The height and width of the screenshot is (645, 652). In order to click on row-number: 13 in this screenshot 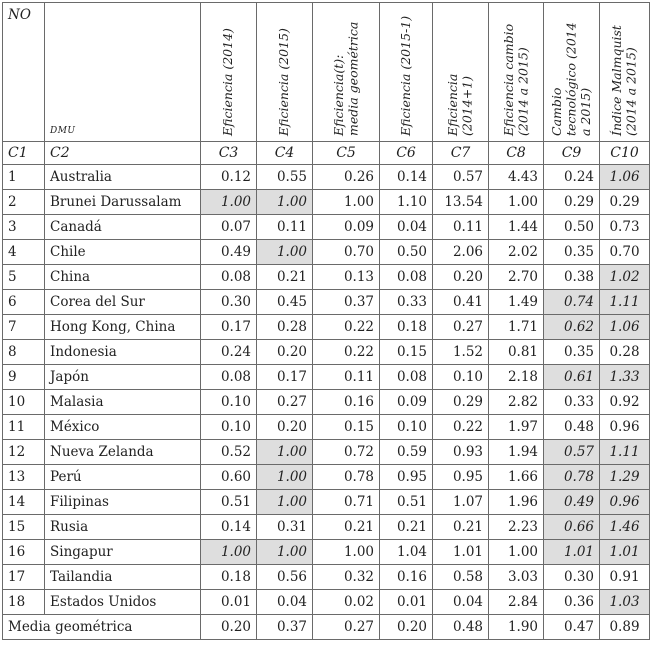, I will do `click(23, 477)`.